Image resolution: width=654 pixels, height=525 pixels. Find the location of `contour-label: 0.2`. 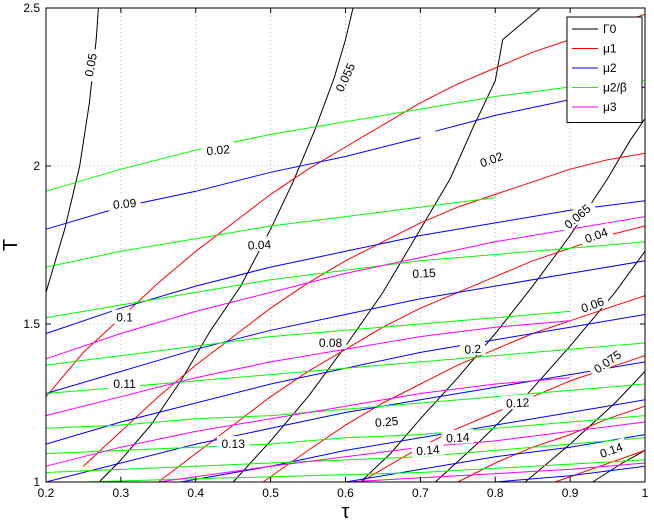

contour-label: 0.2 is located at coordinates (473, 349).